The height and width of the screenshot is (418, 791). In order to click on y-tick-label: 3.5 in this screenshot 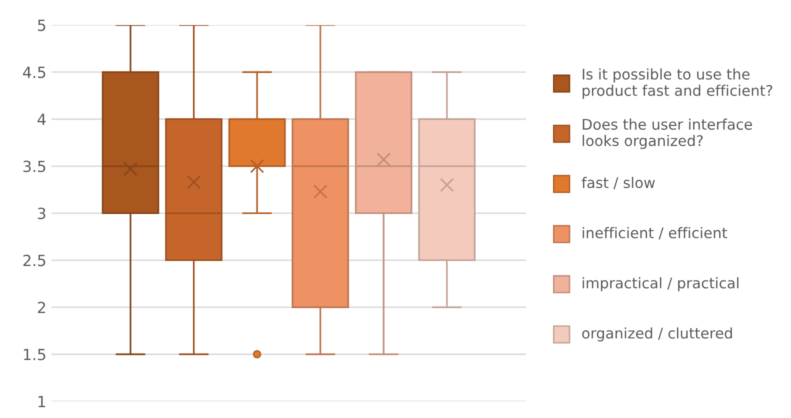, I will do `click(34, 166)`.